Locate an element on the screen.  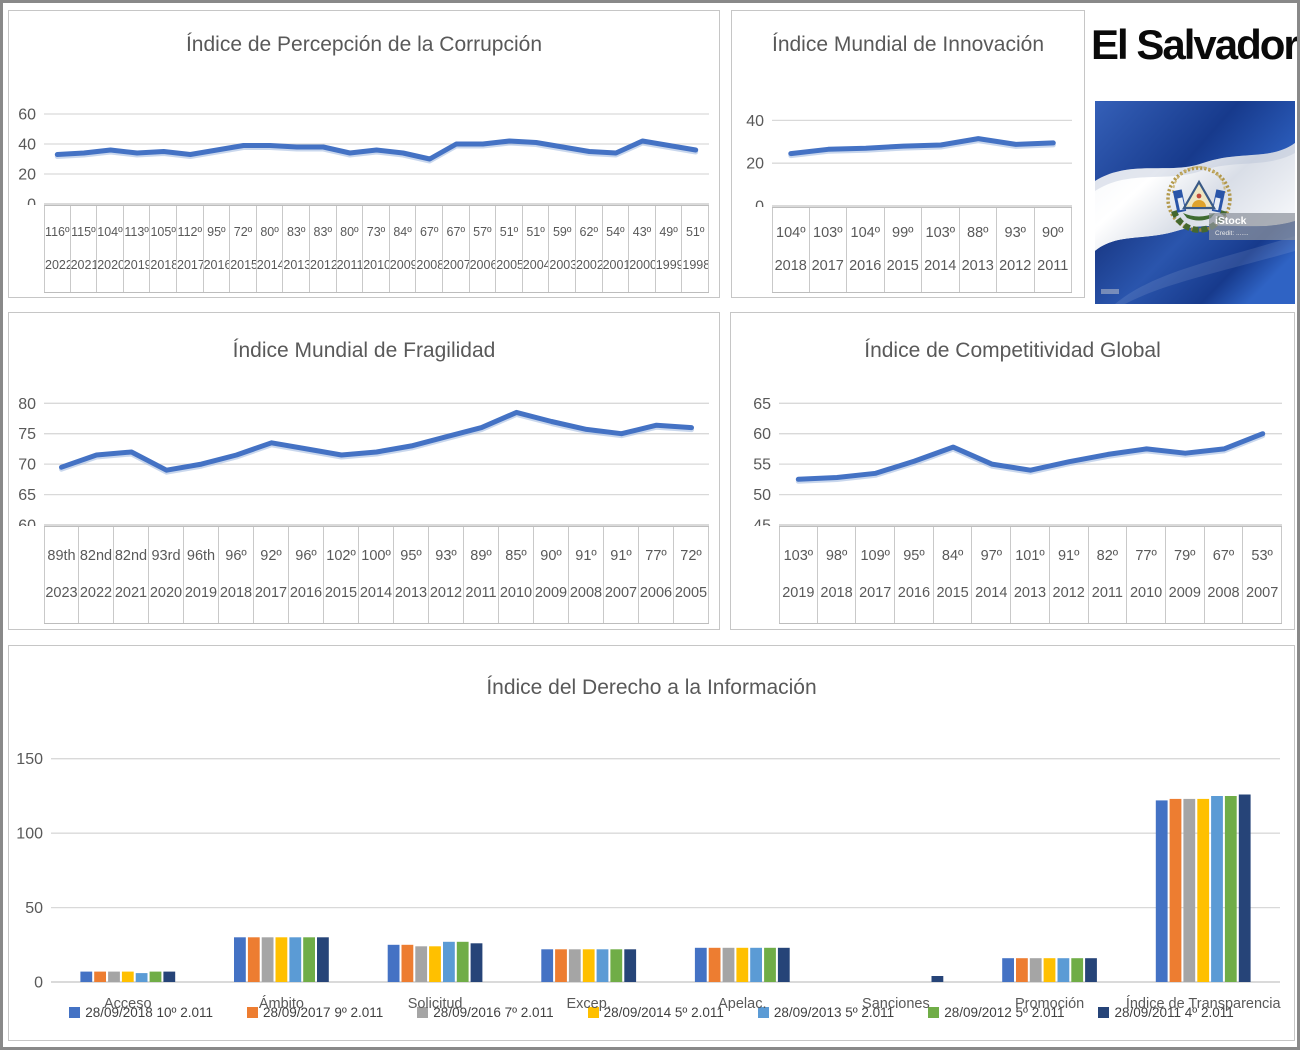
rank-cell: 95º 2016 is located at coordinates (914, 575).